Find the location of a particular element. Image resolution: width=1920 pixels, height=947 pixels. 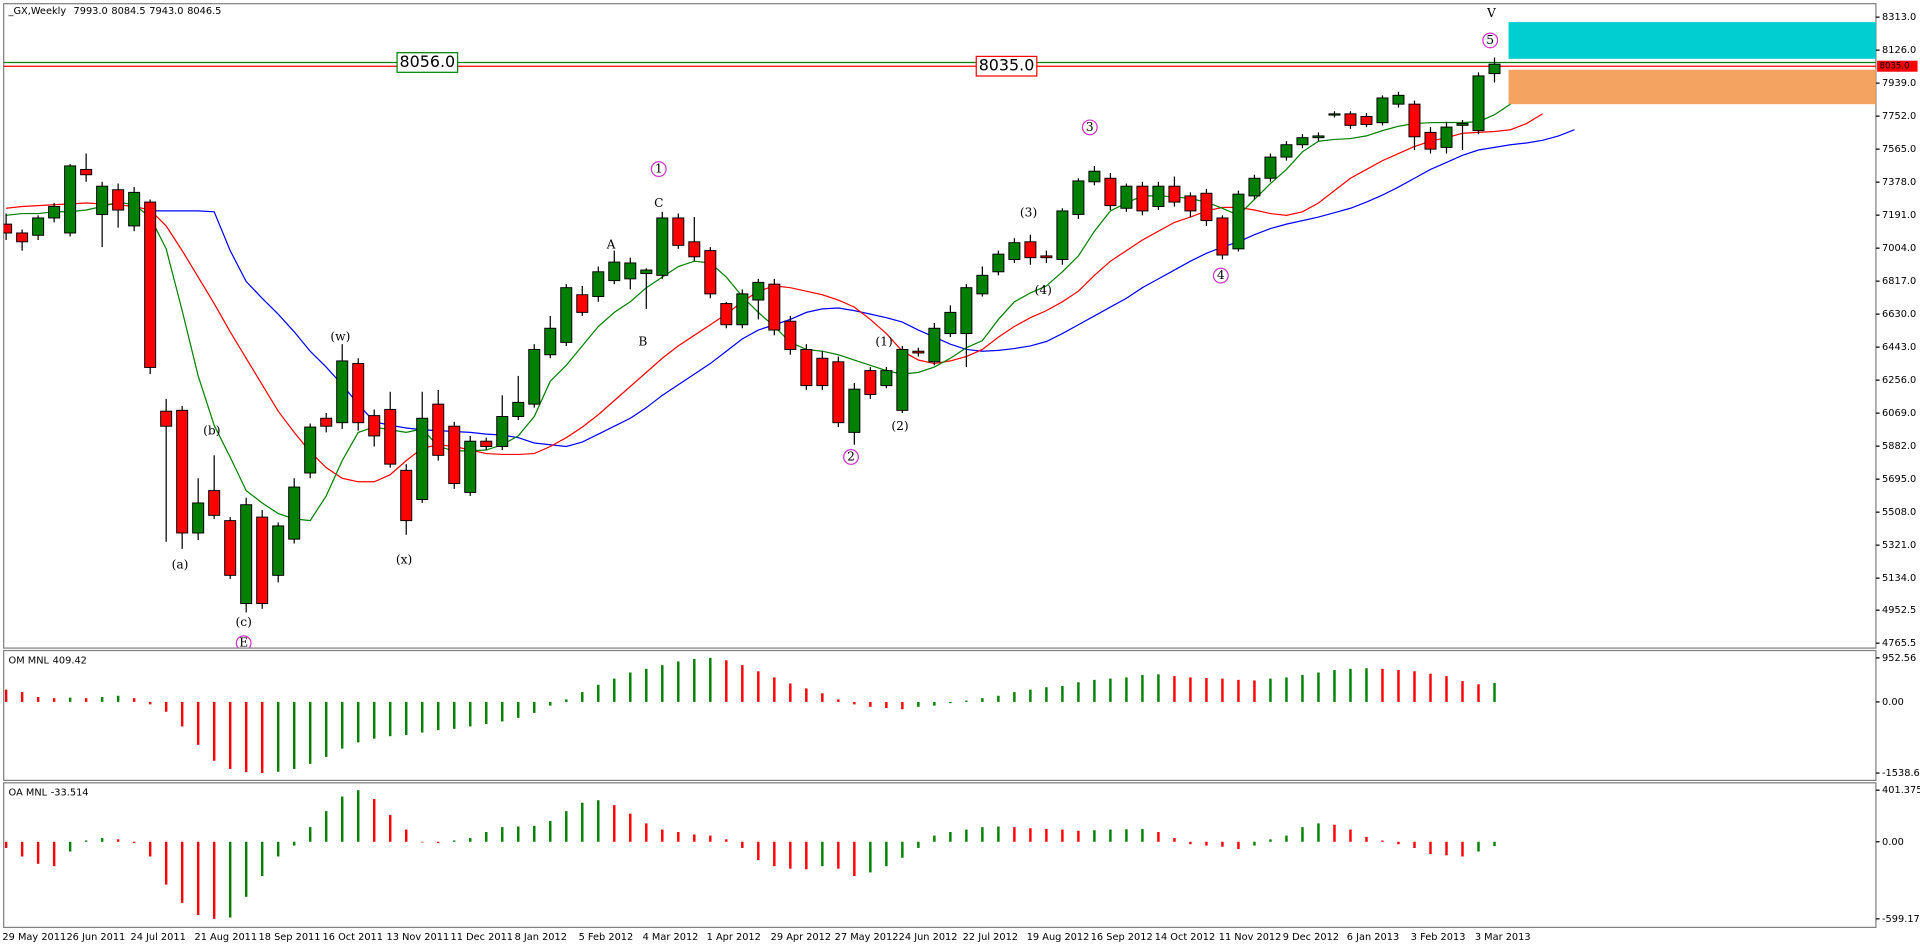

zone is located at coordinates (1692, 87).